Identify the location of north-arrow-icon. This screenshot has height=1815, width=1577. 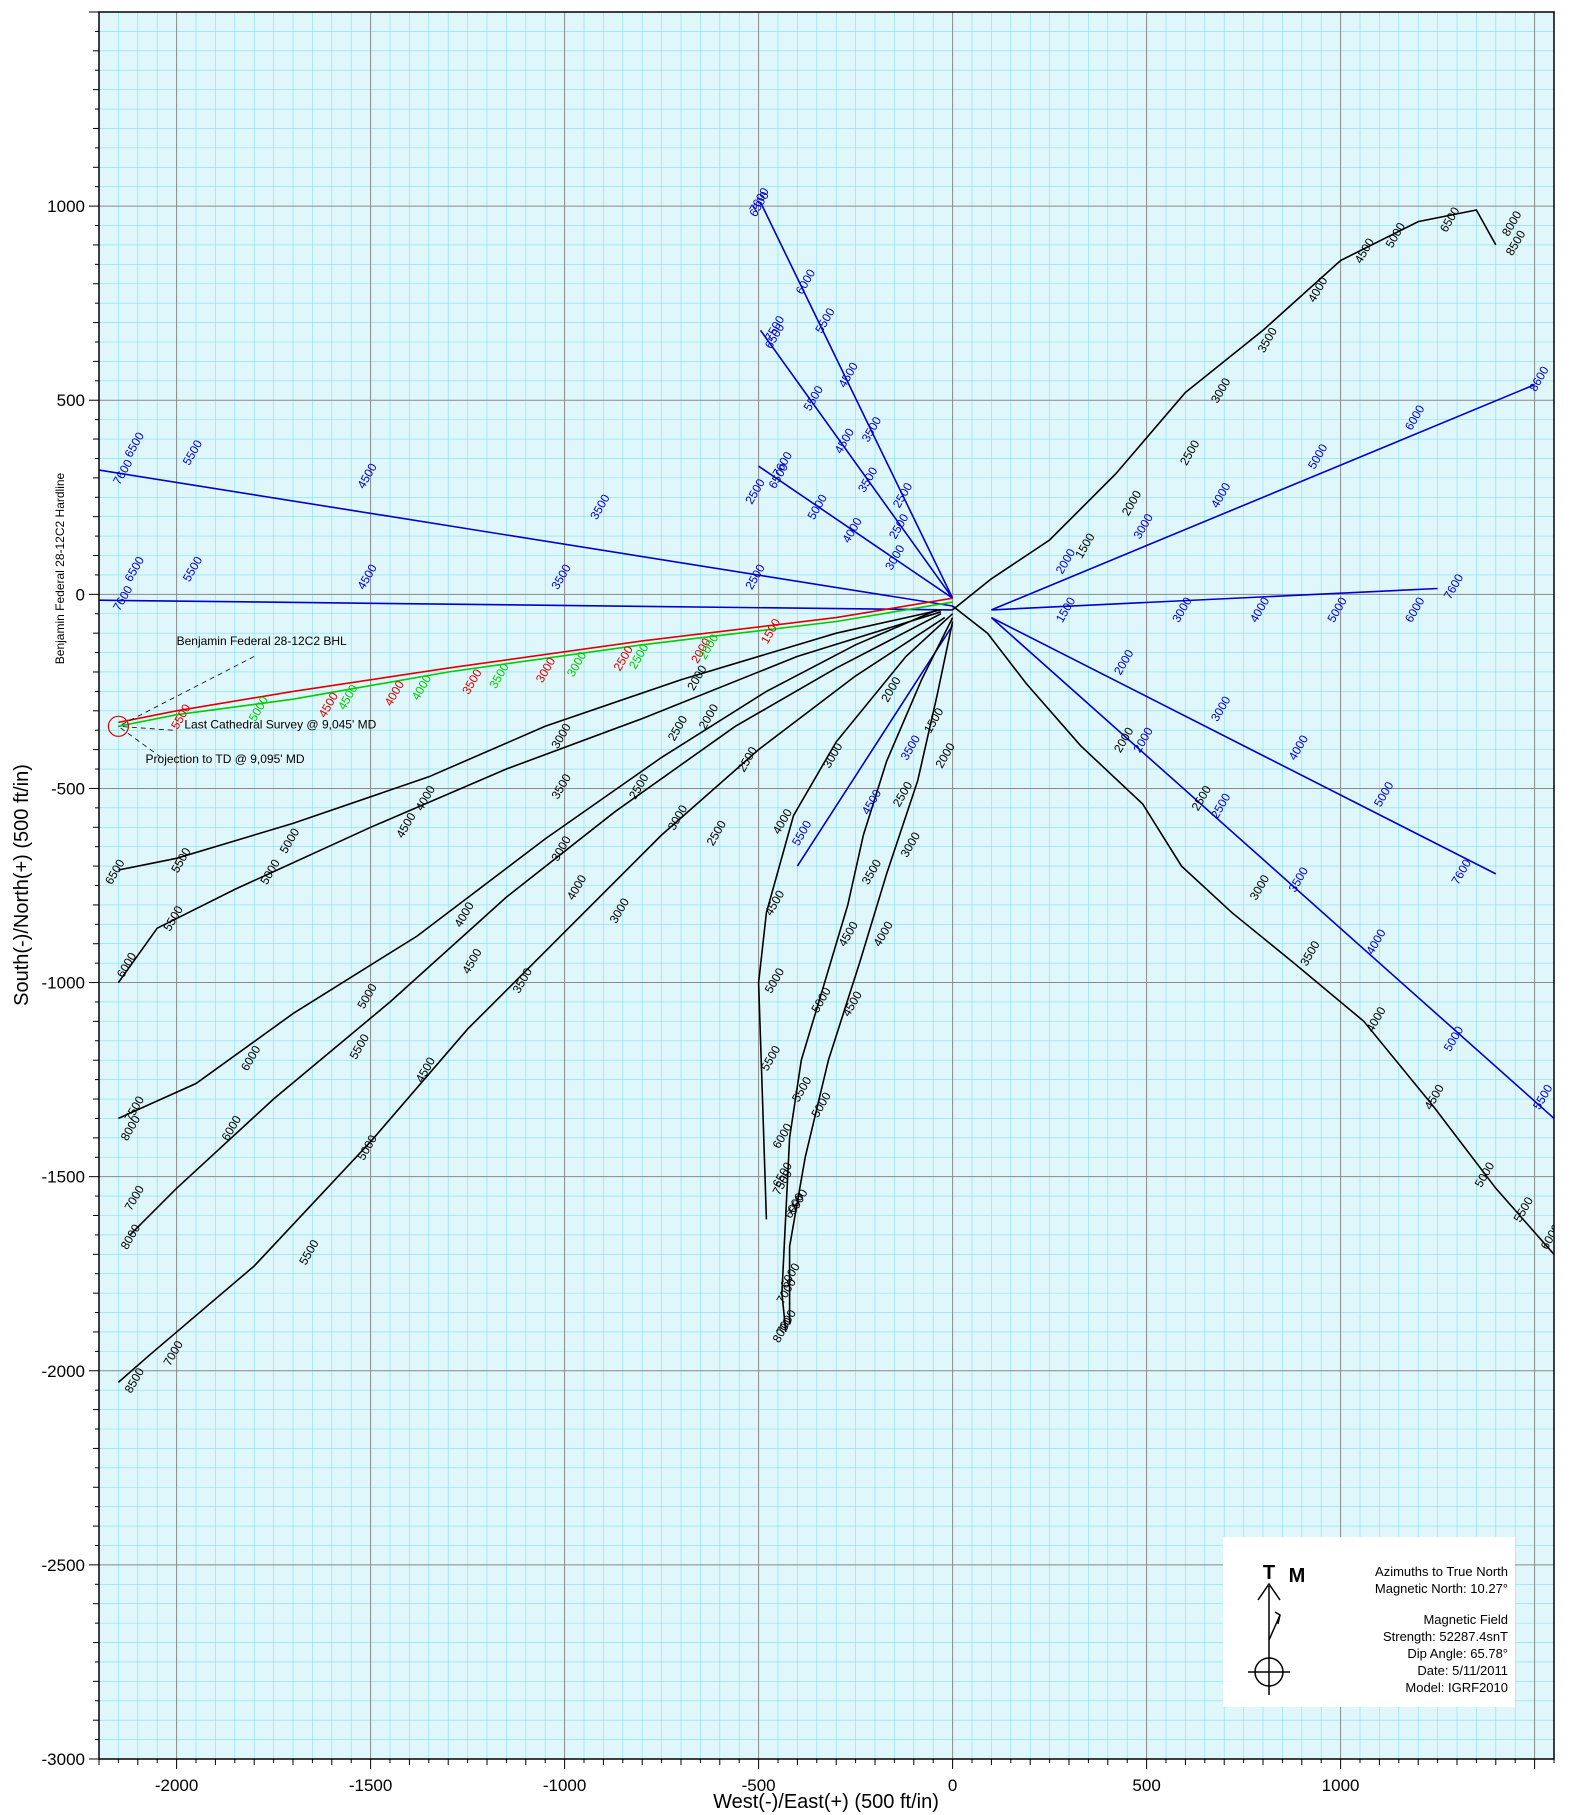
(1269, 1638).